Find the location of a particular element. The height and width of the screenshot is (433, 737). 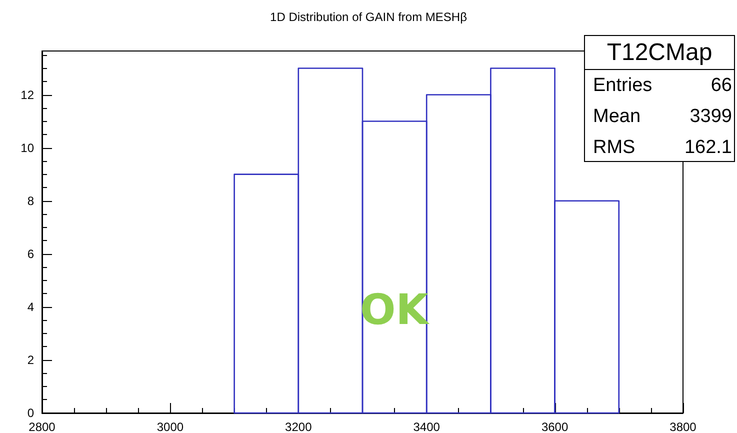

text: 162.1 is located at coordinates (708, 147).